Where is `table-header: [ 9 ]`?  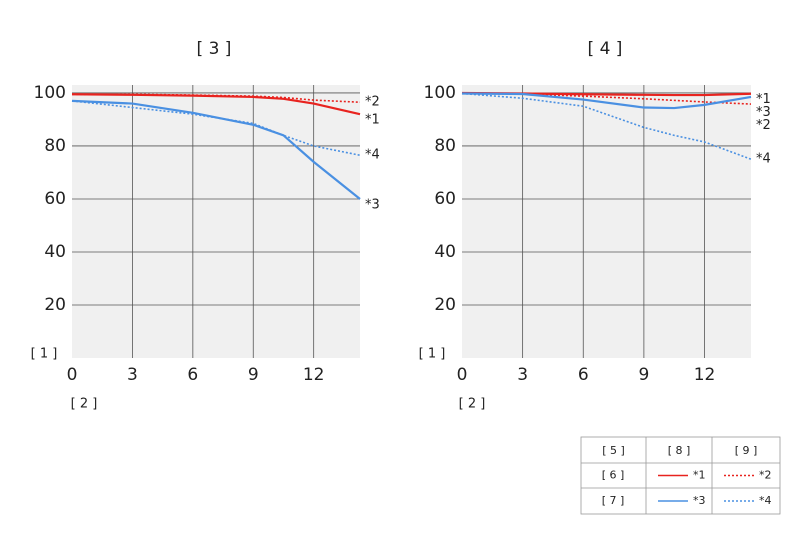
table-header: [ 9 ] is located at coordinates (746, 450).